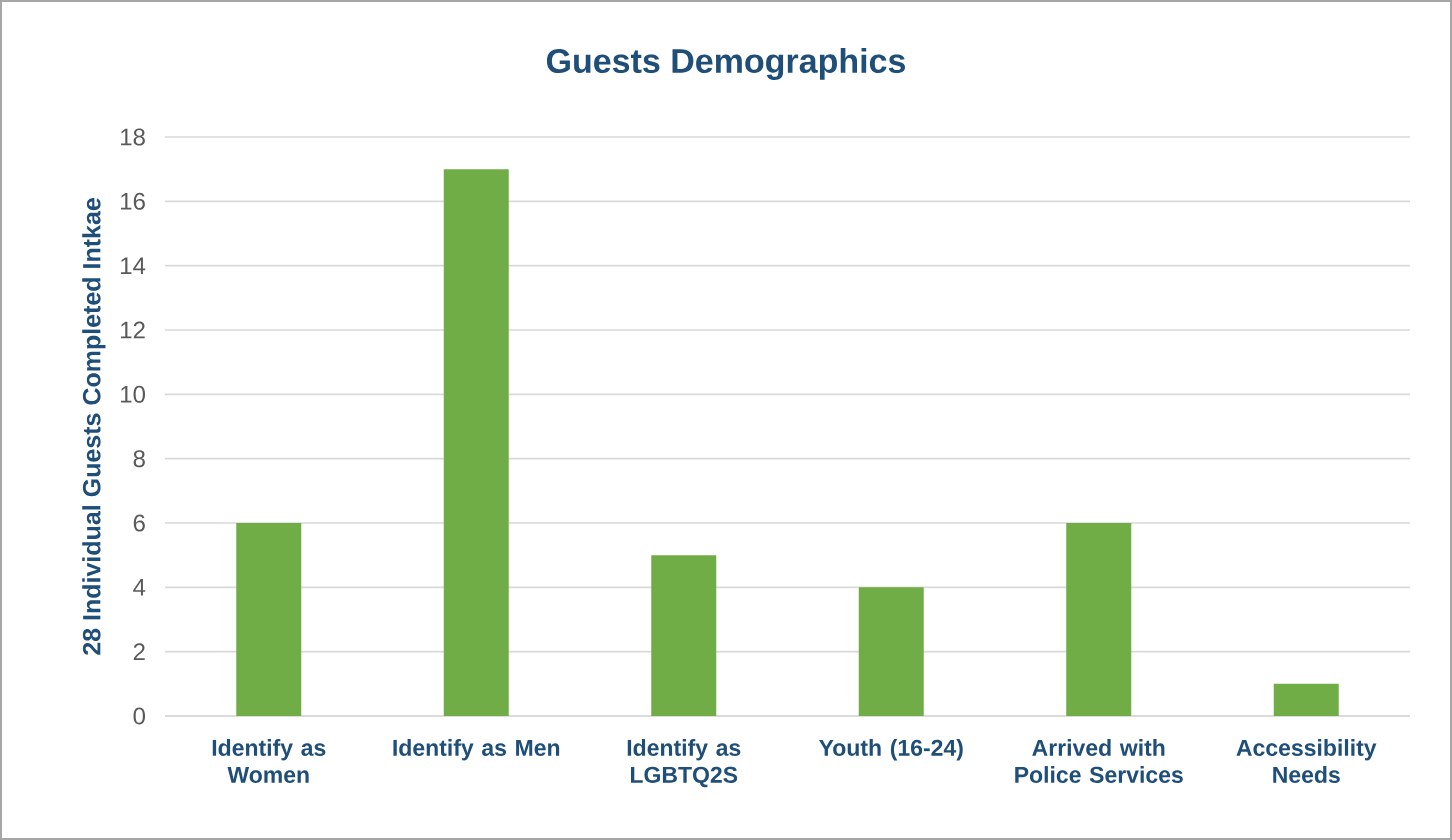 This screenshot has height=840, width=1452. I want to click on chart-title: Guests Demographics, so click(725, 64).